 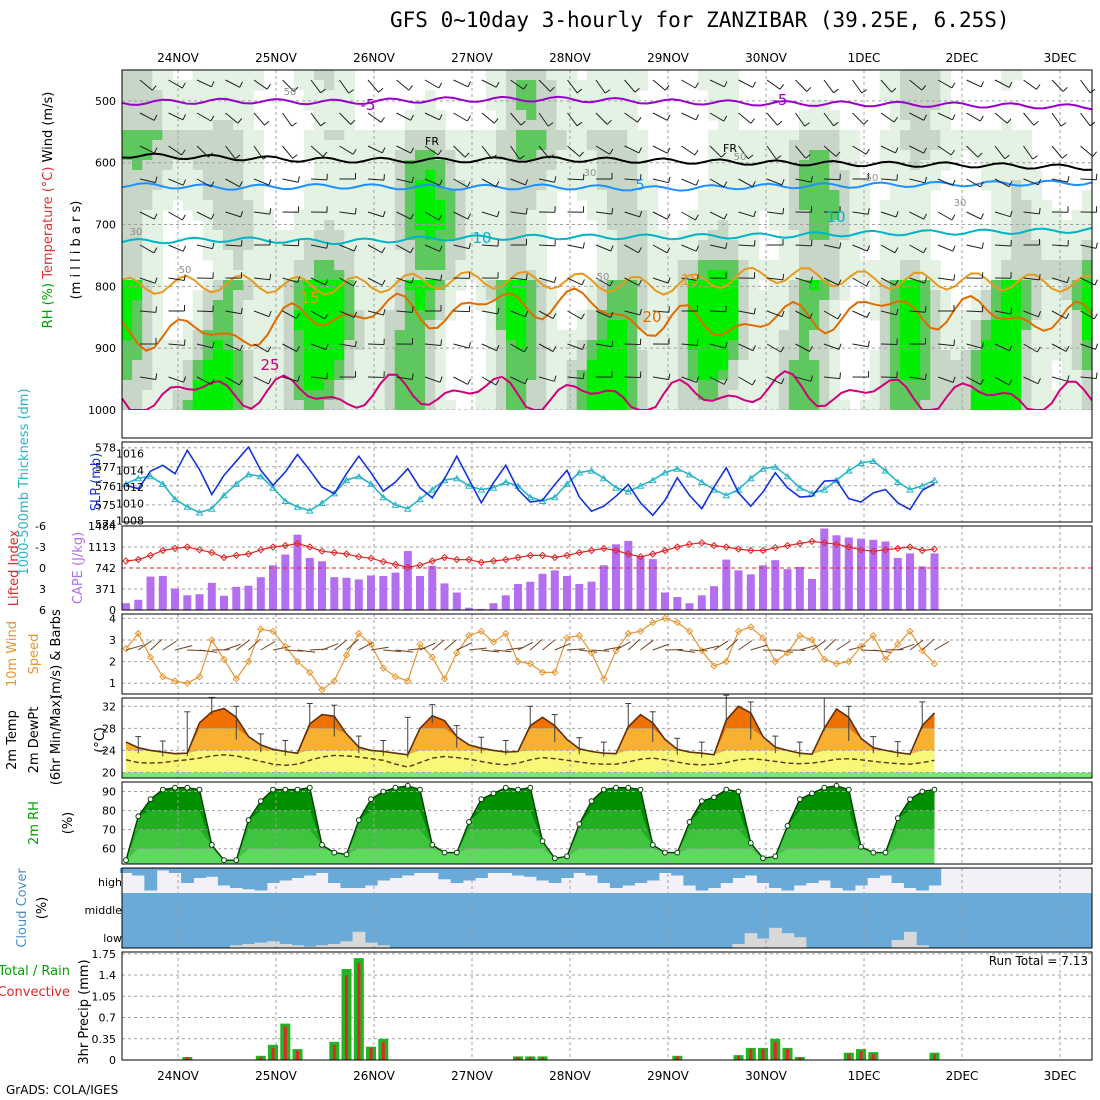 I want to click on cape-ylabel: CAPE (J/kg), so click(x=78, y=568).